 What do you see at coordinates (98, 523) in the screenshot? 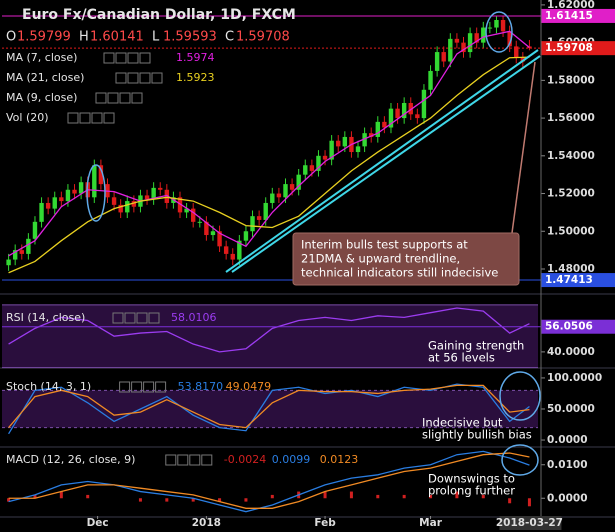
I see `x-tick-label: Dec` at bounding box center [98, 523].